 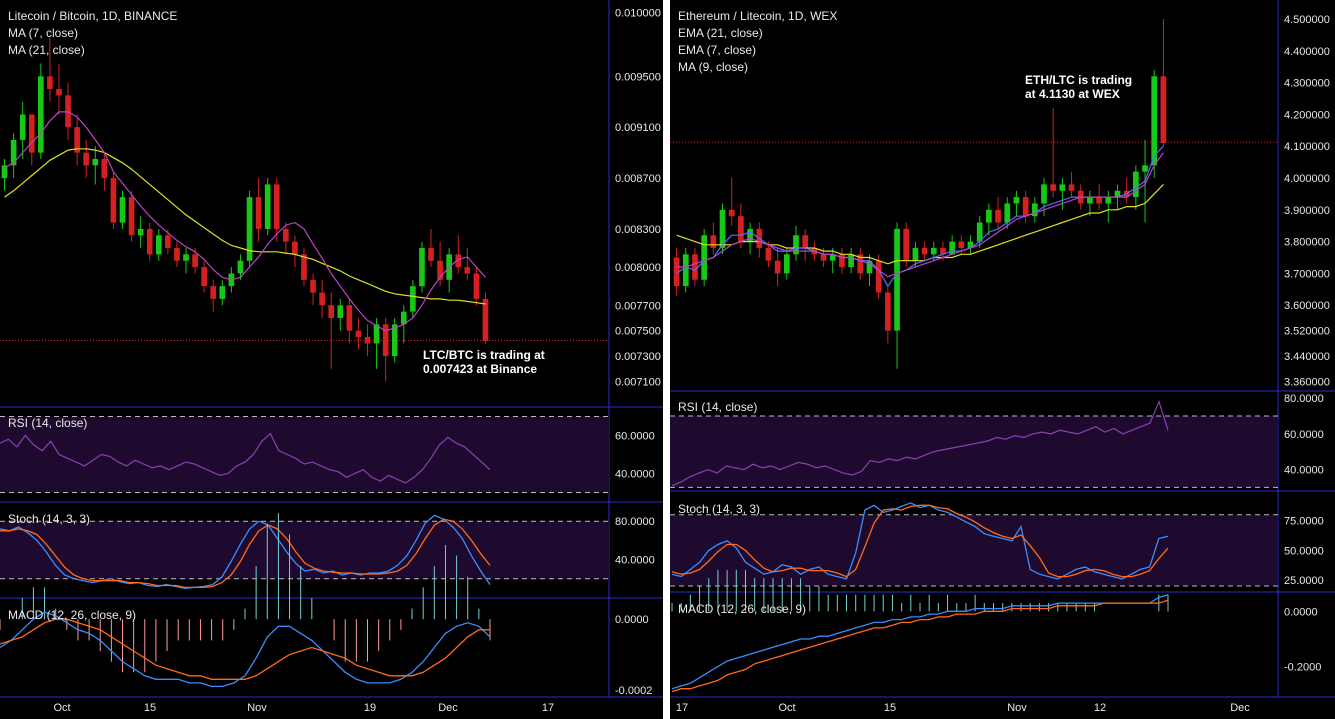 What do you see at coordinates (1240, 708) in the screenshot?
I see `eth-ltc-time-tick-label: Dec` at bounding box center [1240, 708].